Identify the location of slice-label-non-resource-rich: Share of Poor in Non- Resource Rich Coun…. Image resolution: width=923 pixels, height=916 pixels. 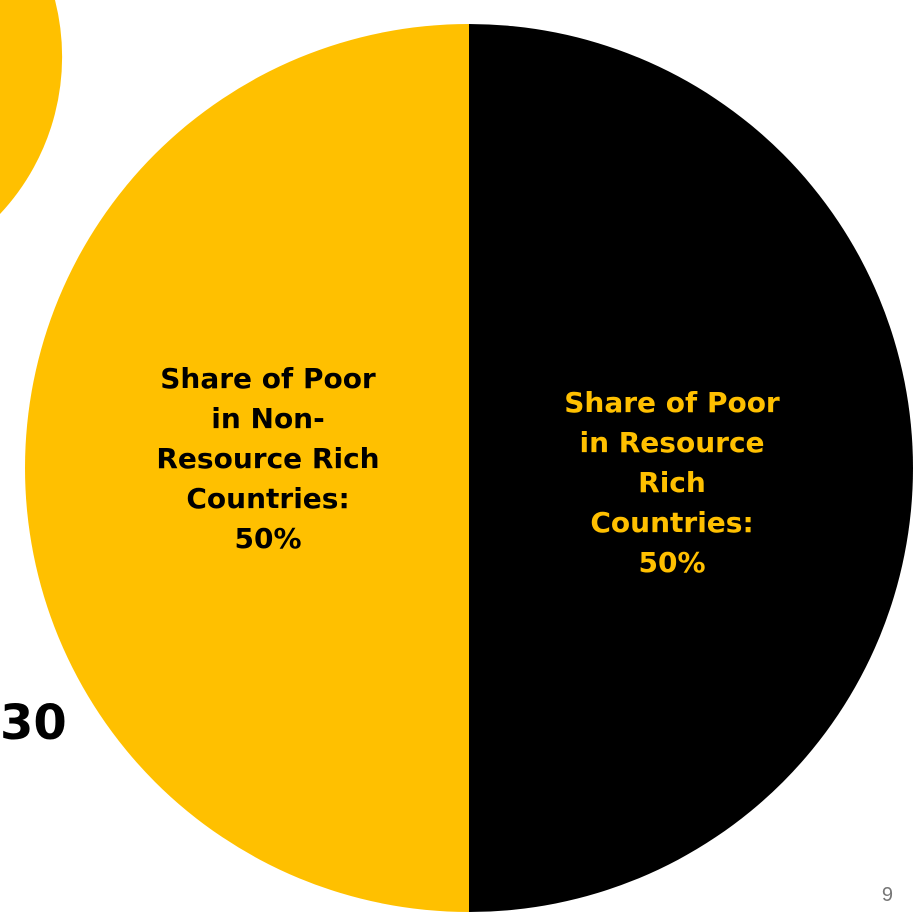
(268, 458).